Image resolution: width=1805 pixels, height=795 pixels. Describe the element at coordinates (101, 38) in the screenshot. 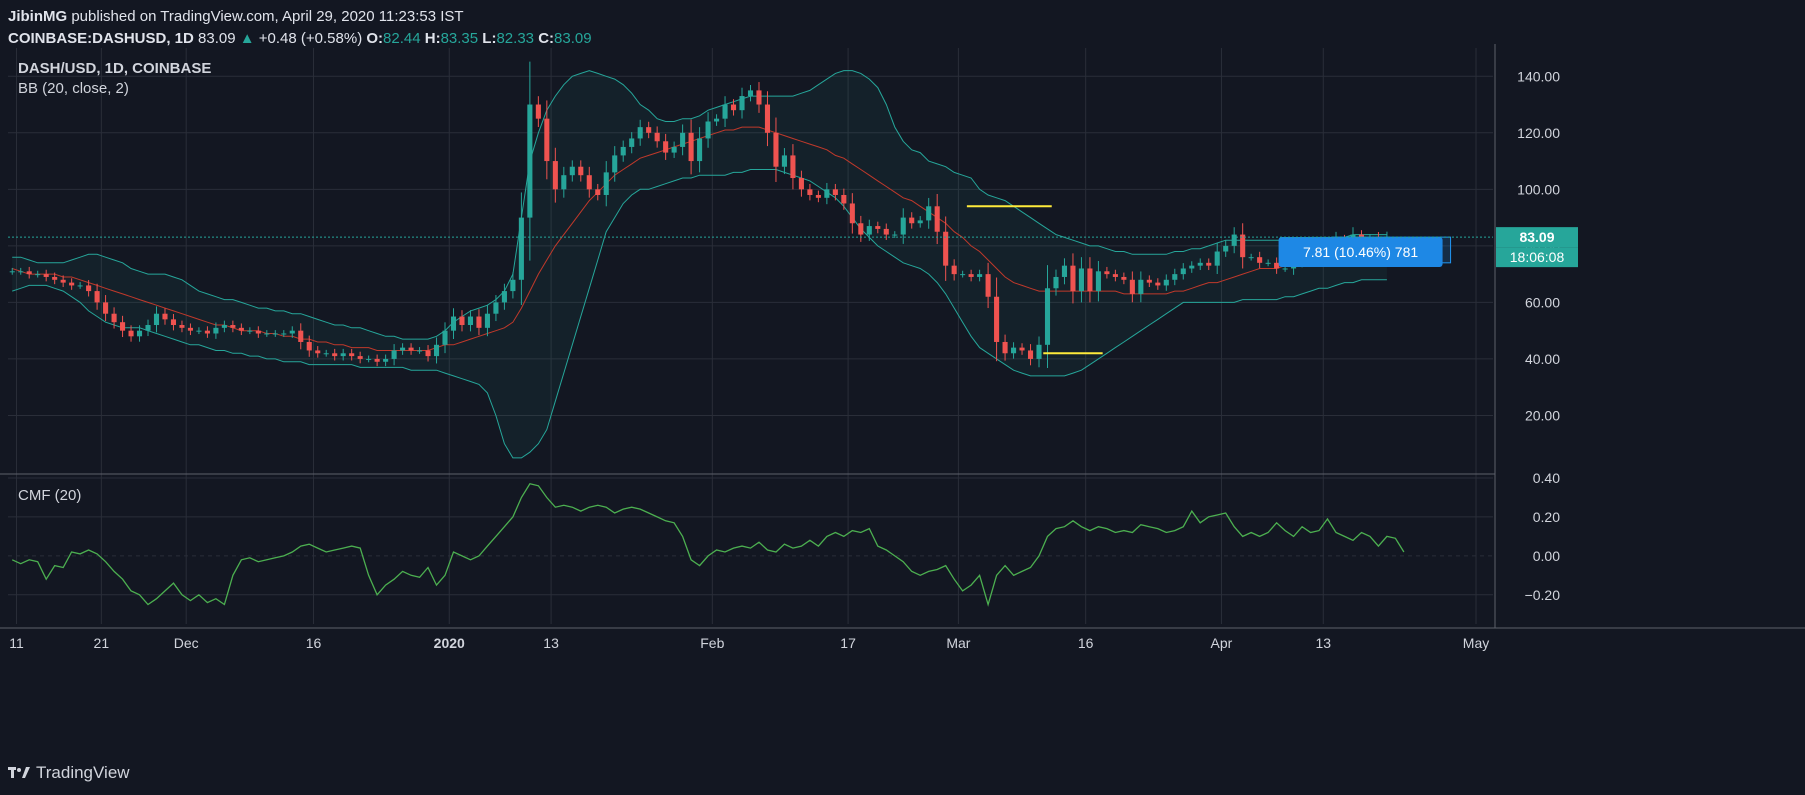

I see `symbol-label: COINBASE:DASHUSD, 1D` at that location.